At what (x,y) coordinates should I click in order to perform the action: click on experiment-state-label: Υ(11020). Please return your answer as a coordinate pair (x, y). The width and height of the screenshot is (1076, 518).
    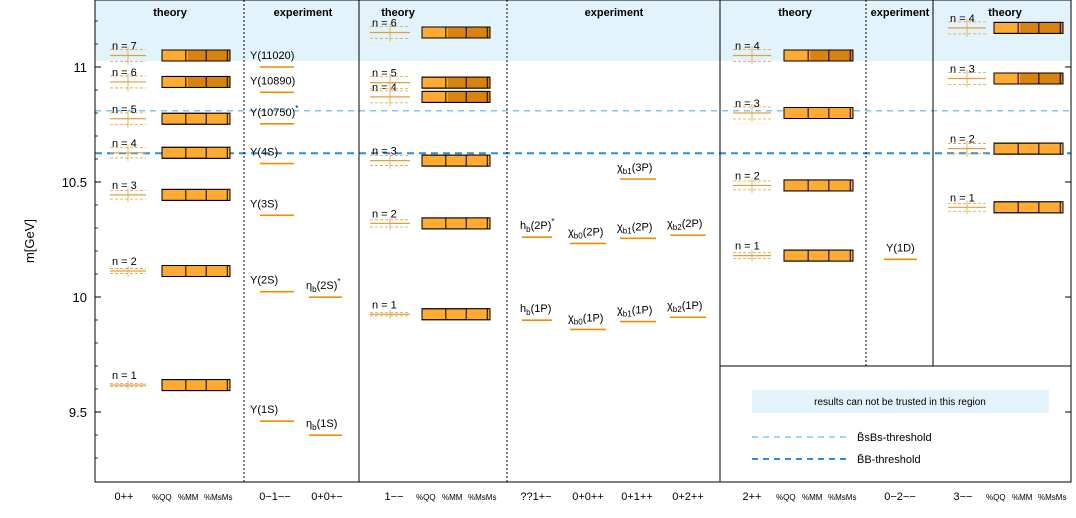
    Looking at the image, I should click on (272, 56).